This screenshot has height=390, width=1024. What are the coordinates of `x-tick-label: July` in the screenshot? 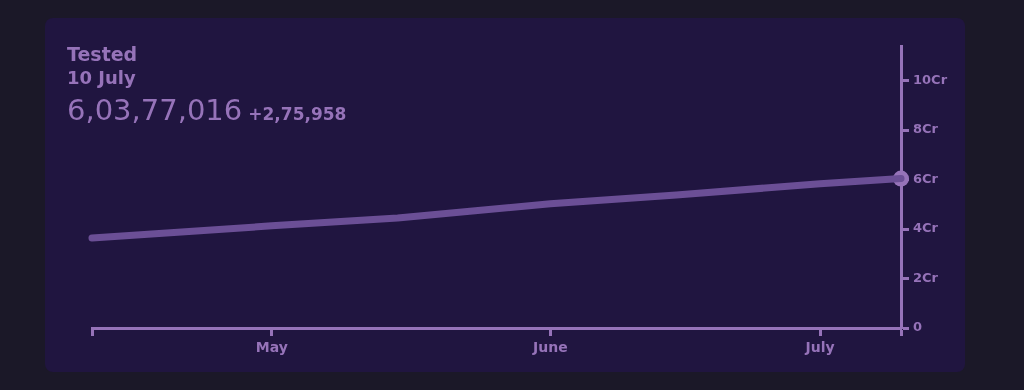 It's located at (819, 347).